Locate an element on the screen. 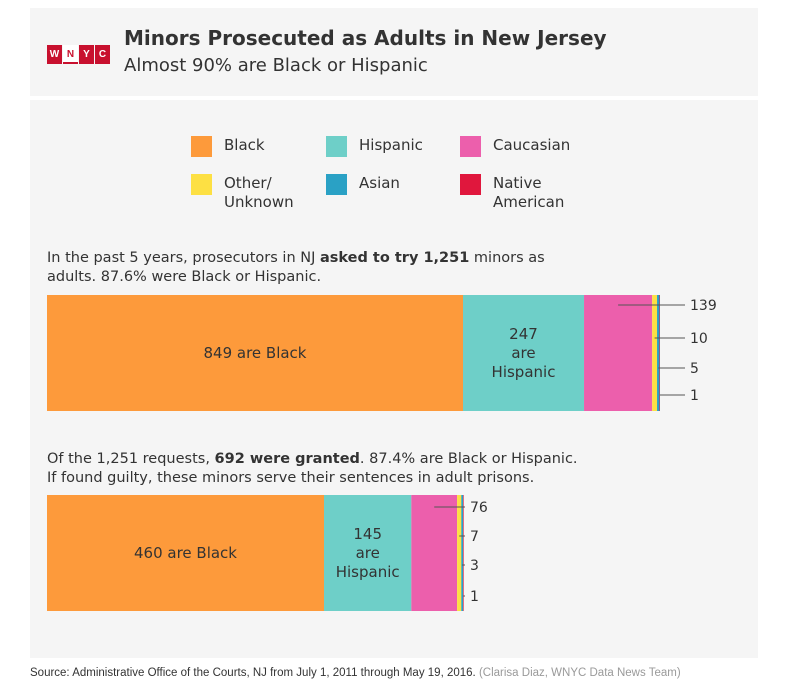  bar-label-black: 460 are Black is located at coordinates (185, 553).